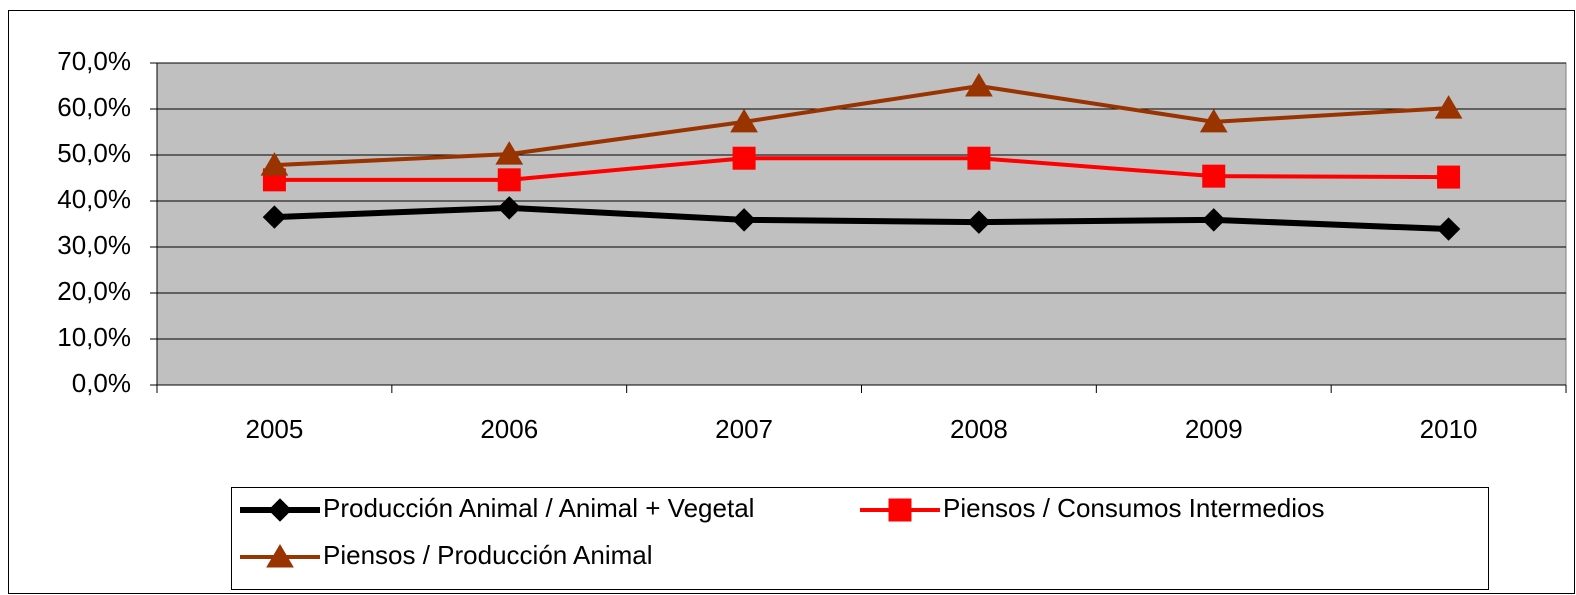 The height and width of the screenshot is (595, 1576). What do you see at coordinates (1449, 429) in the screenshot?
I see `x-tick-label: 2010` at bounding box center [1449, 429].